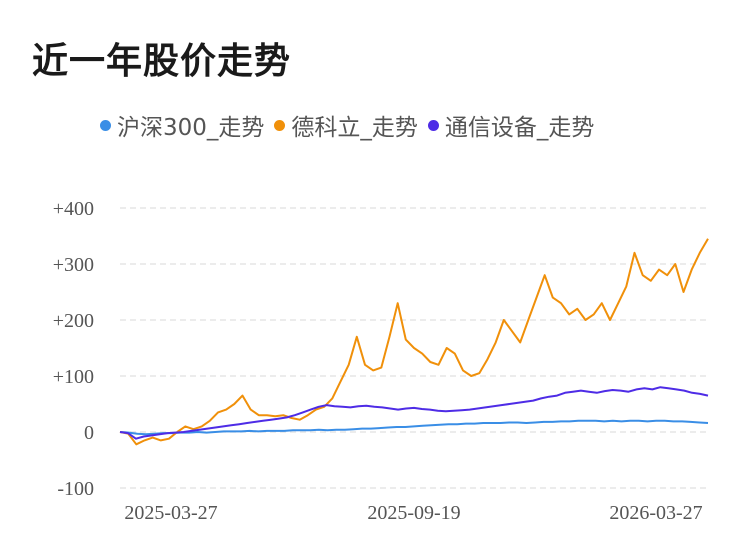 This screenshot has height=558, width=750. Describe the element at coordinates (191, 128) in the screenshot. I see `legend-label-hs300: 沪深300_走势` at that location.